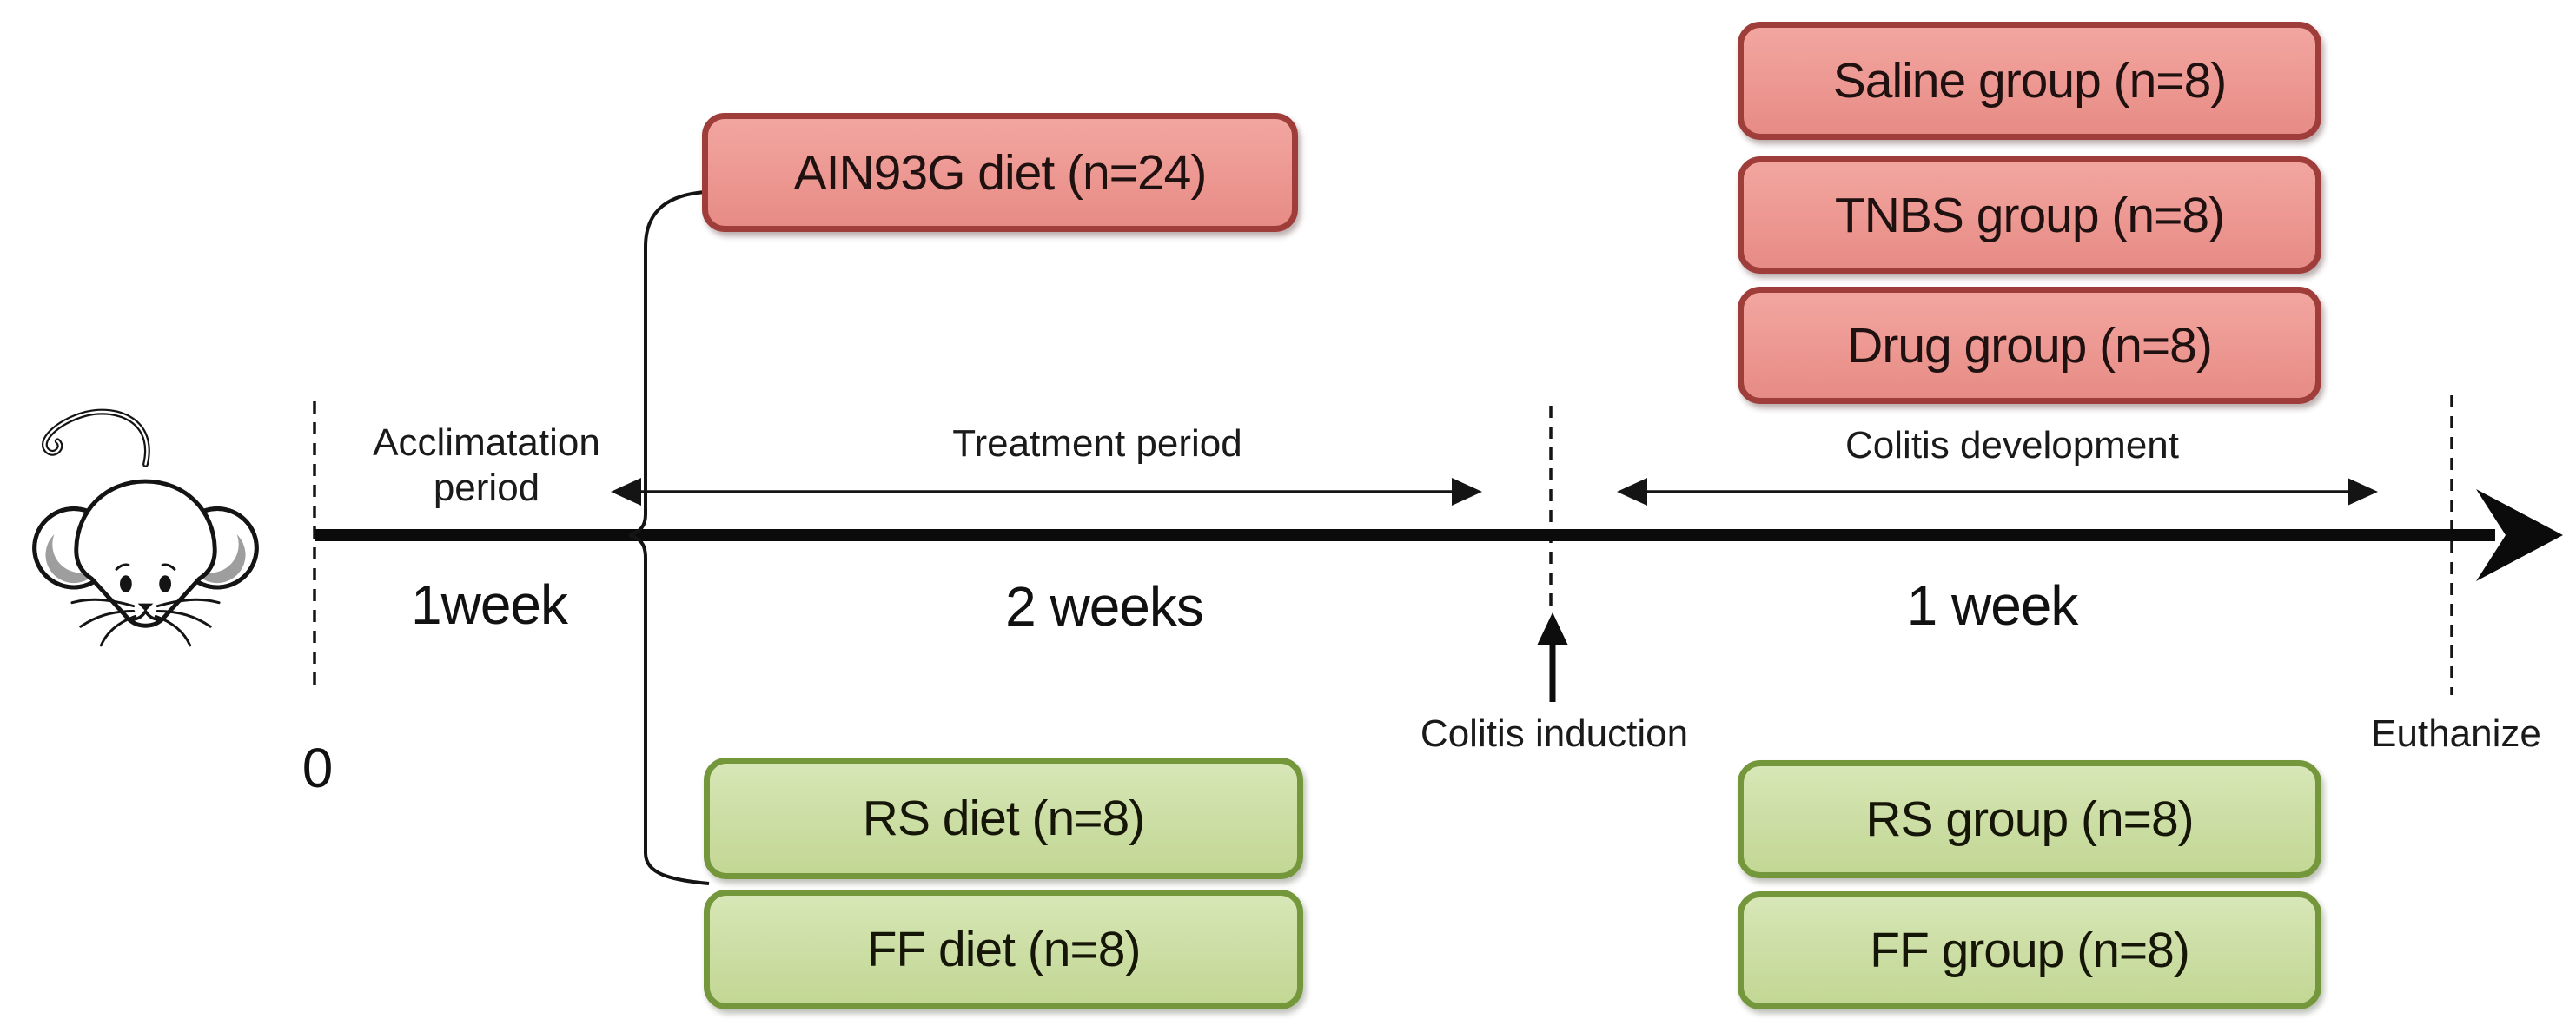 The width and height of the screenshot is (2576, 1026). I want to click on box-rs-group-label: RS group (n=8), so click(2029, 819).